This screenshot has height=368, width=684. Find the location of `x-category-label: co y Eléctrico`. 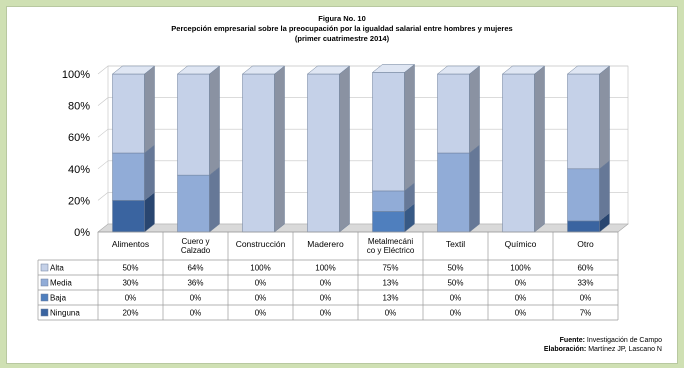

x-category-label: co y Eléctrico is located at coordinates (391, 250).